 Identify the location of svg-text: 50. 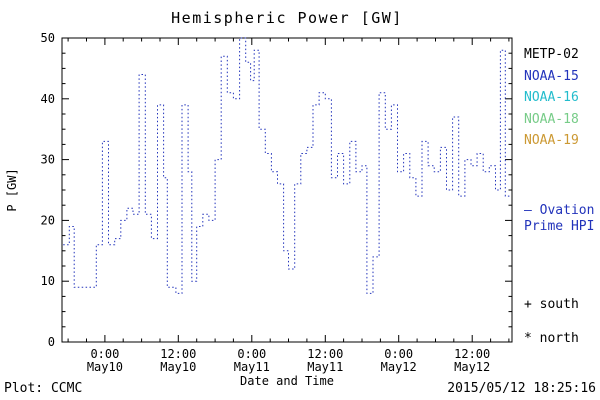
(48, 38).